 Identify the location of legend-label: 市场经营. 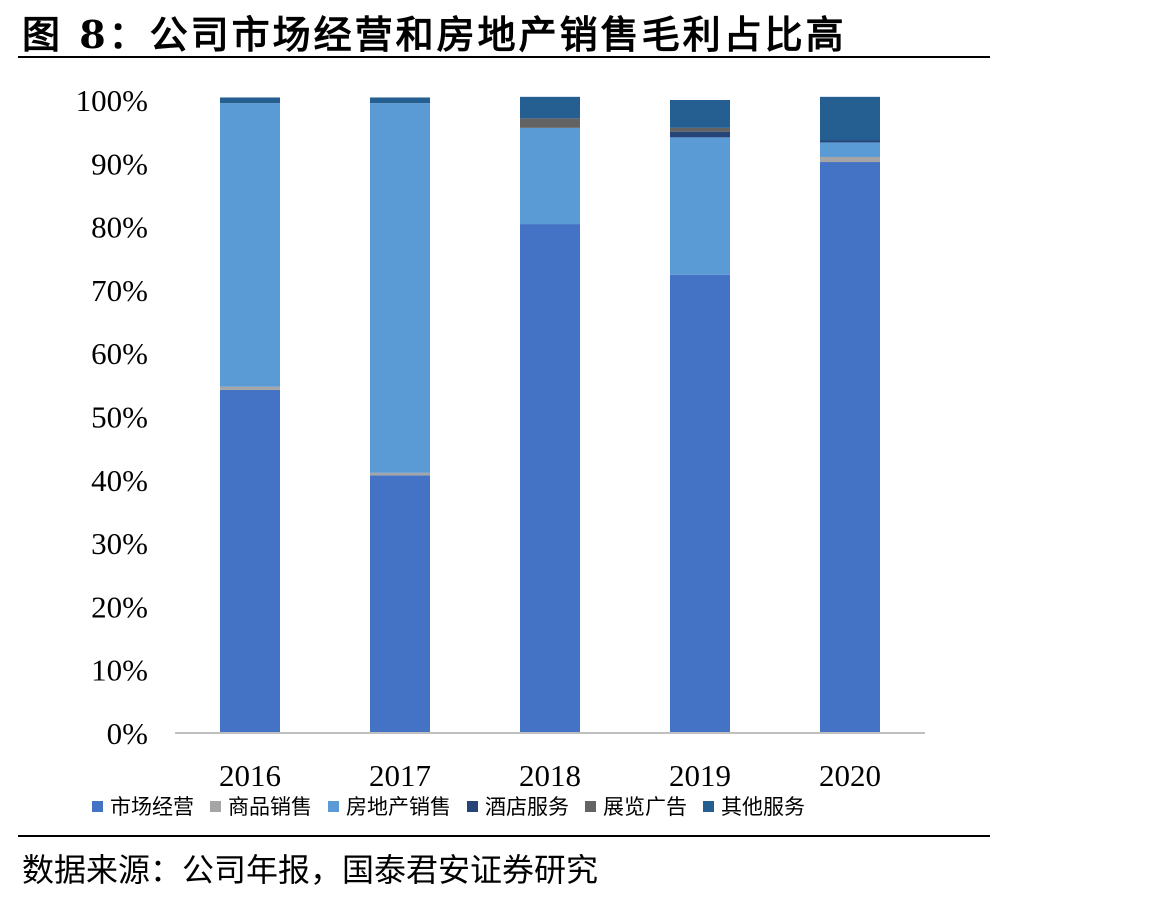
(152, 807).